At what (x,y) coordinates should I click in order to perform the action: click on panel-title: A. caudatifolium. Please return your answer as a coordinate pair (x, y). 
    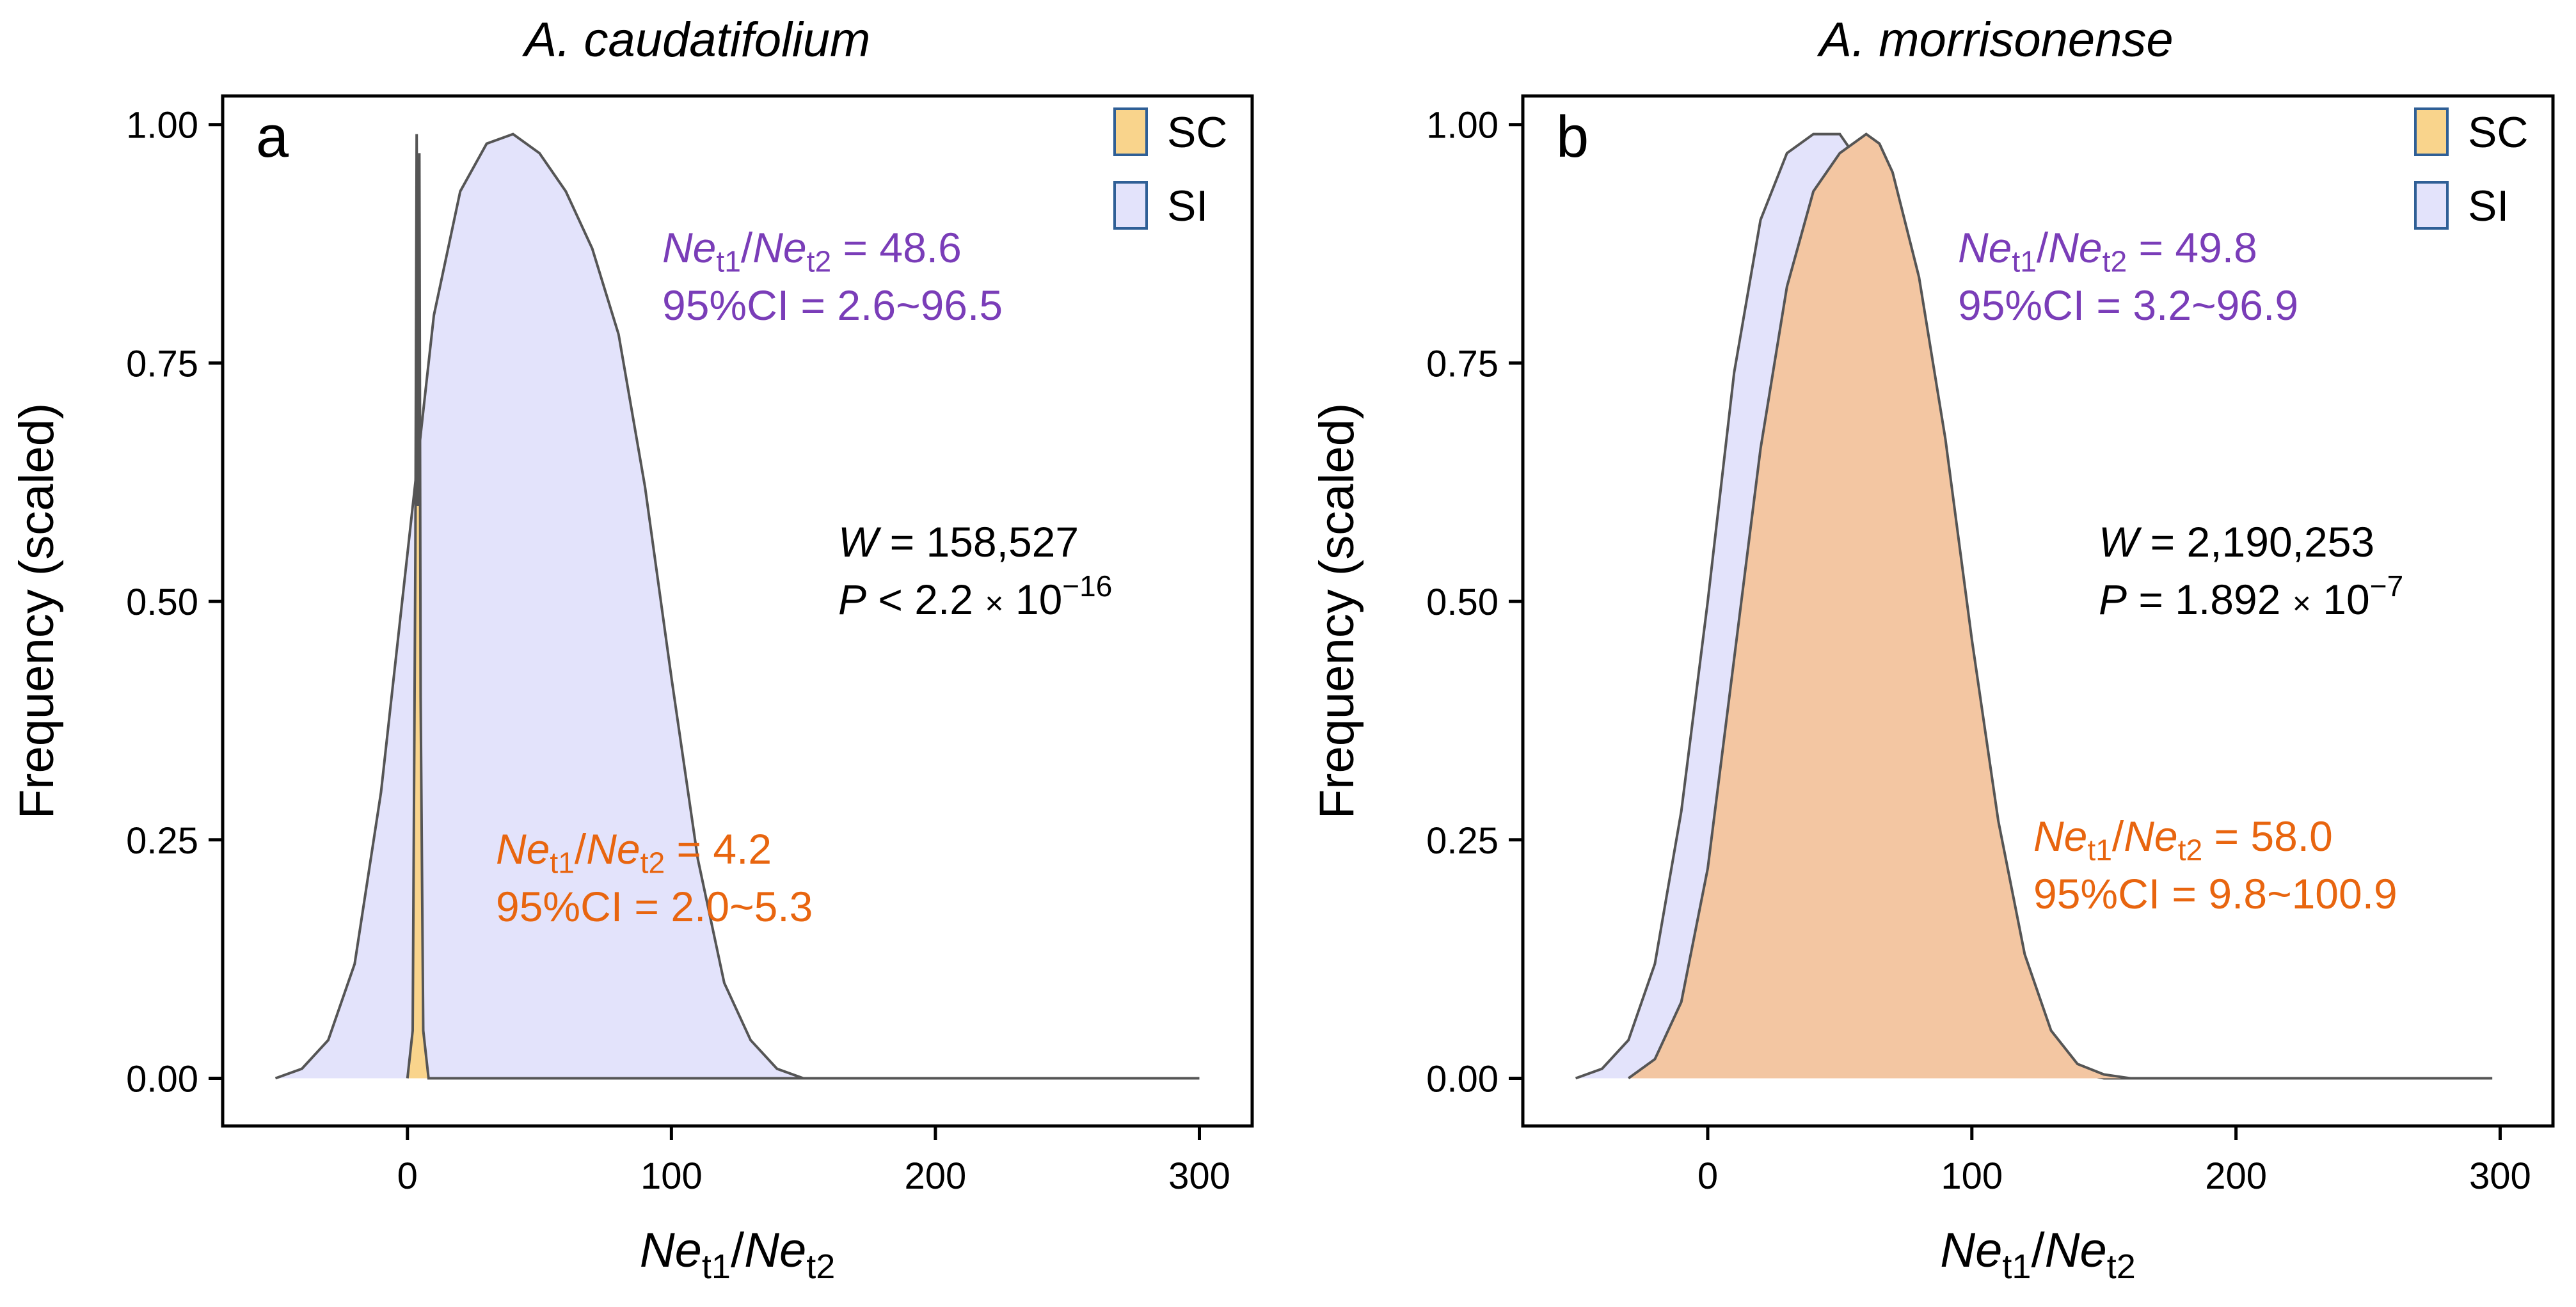
    Looking at the image, I should click on (697, 40).